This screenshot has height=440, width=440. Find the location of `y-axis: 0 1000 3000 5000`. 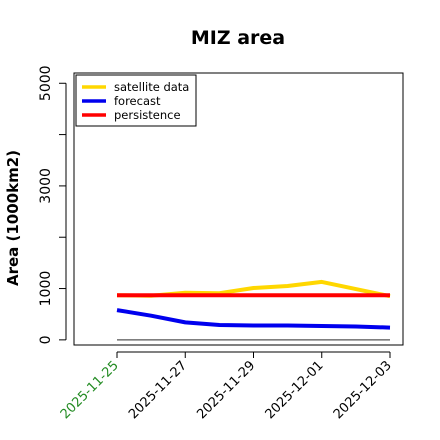

y-axis: 0 1000 3000 5000 is located at coordinates (52, 204).